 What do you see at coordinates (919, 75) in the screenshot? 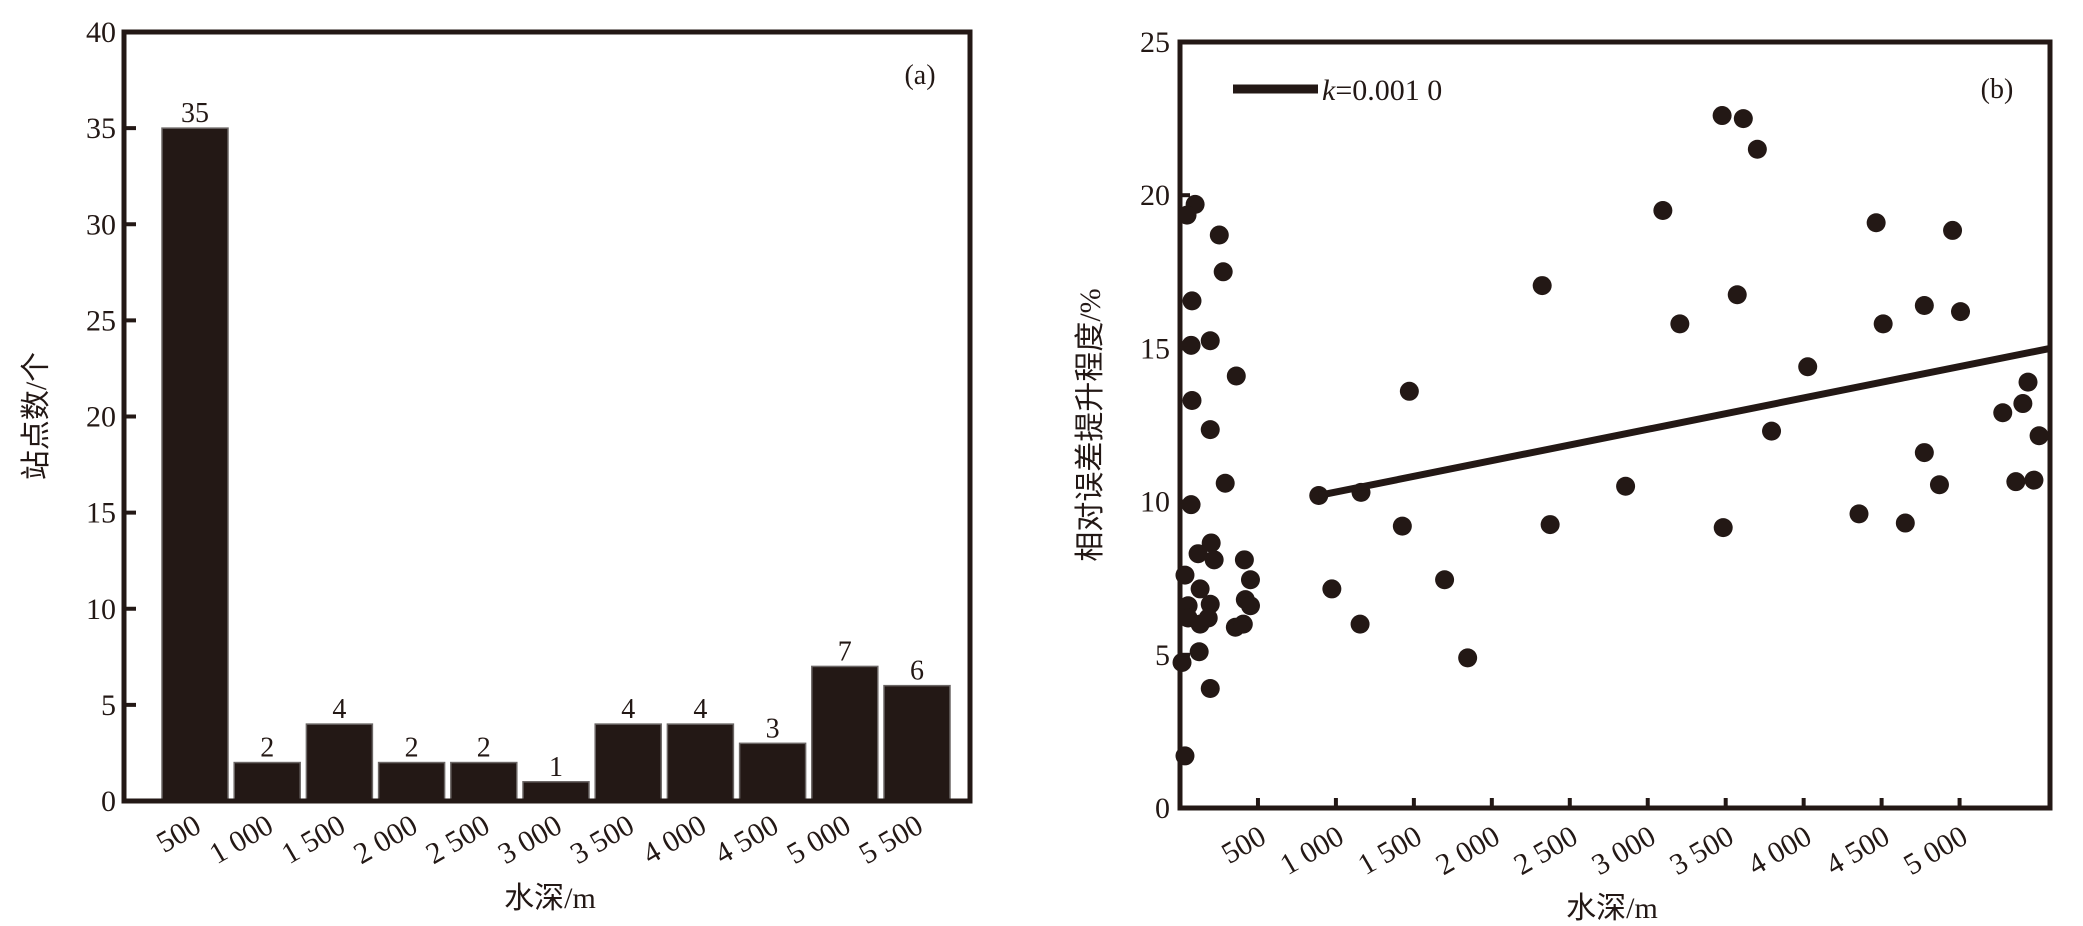
I see `panel-label-a: (a)` at bounding box center [919, 75].